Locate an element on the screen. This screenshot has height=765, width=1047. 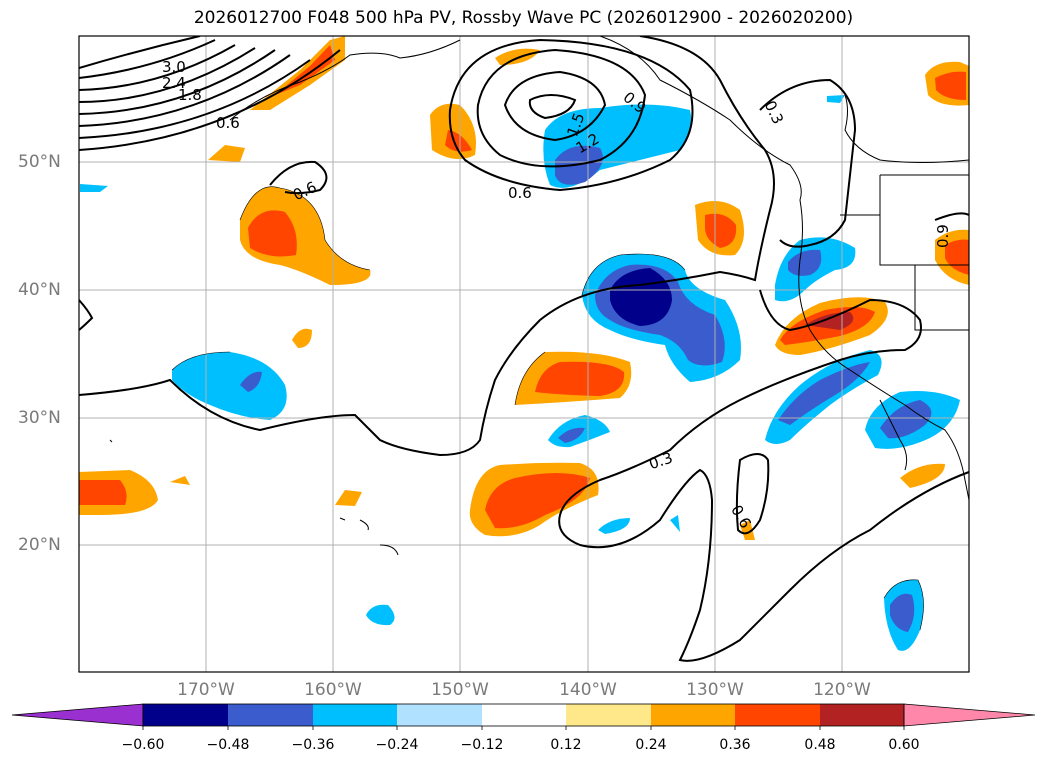
colorbar-tick-label: −0.60 is located at coordinates (143, 745).